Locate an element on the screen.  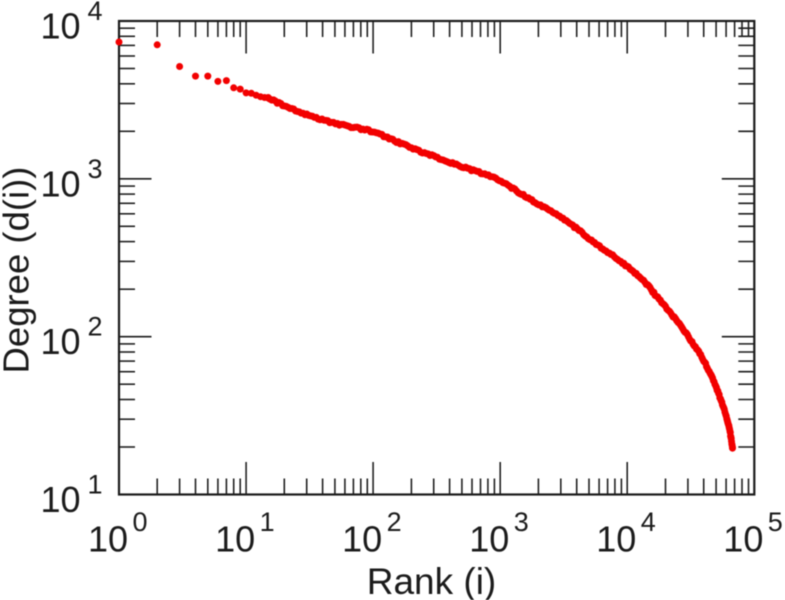
svg-text: Degree (d(i)) is located at coordinates (18, 270).